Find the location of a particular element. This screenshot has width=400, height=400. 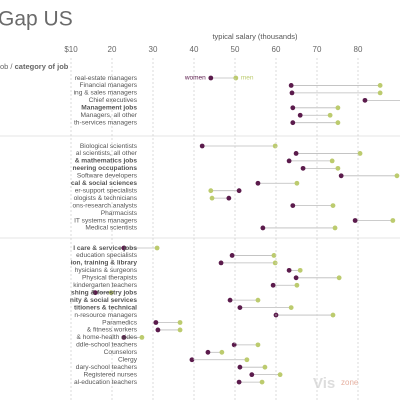

category-header-prefix: ob / is located at coordinates (6, 66).